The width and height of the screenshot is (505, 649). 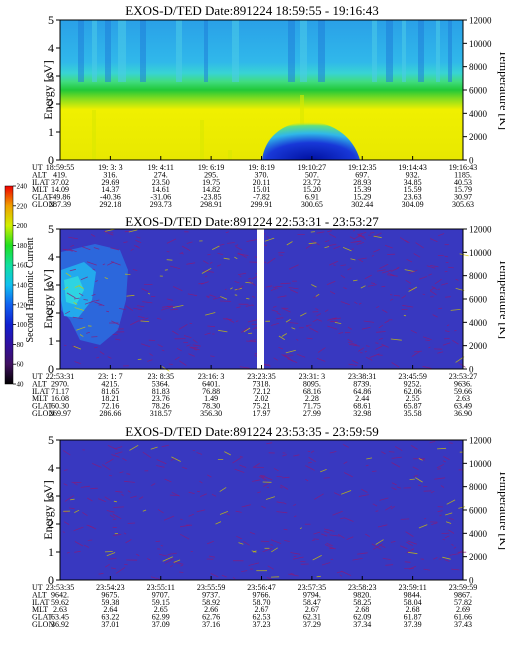 What do you see at coordinates (94, 135) in the screenshot?
I see `panel1-streak` at bounding box center [94, 135].